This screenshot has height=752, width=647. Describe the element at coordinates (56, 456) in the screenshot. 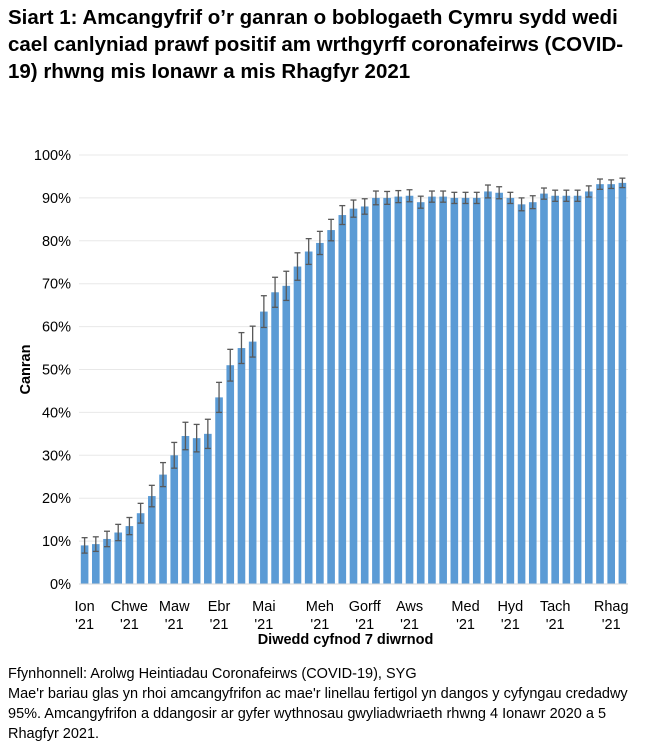

I see `y-tick-label: 30%` at that location.